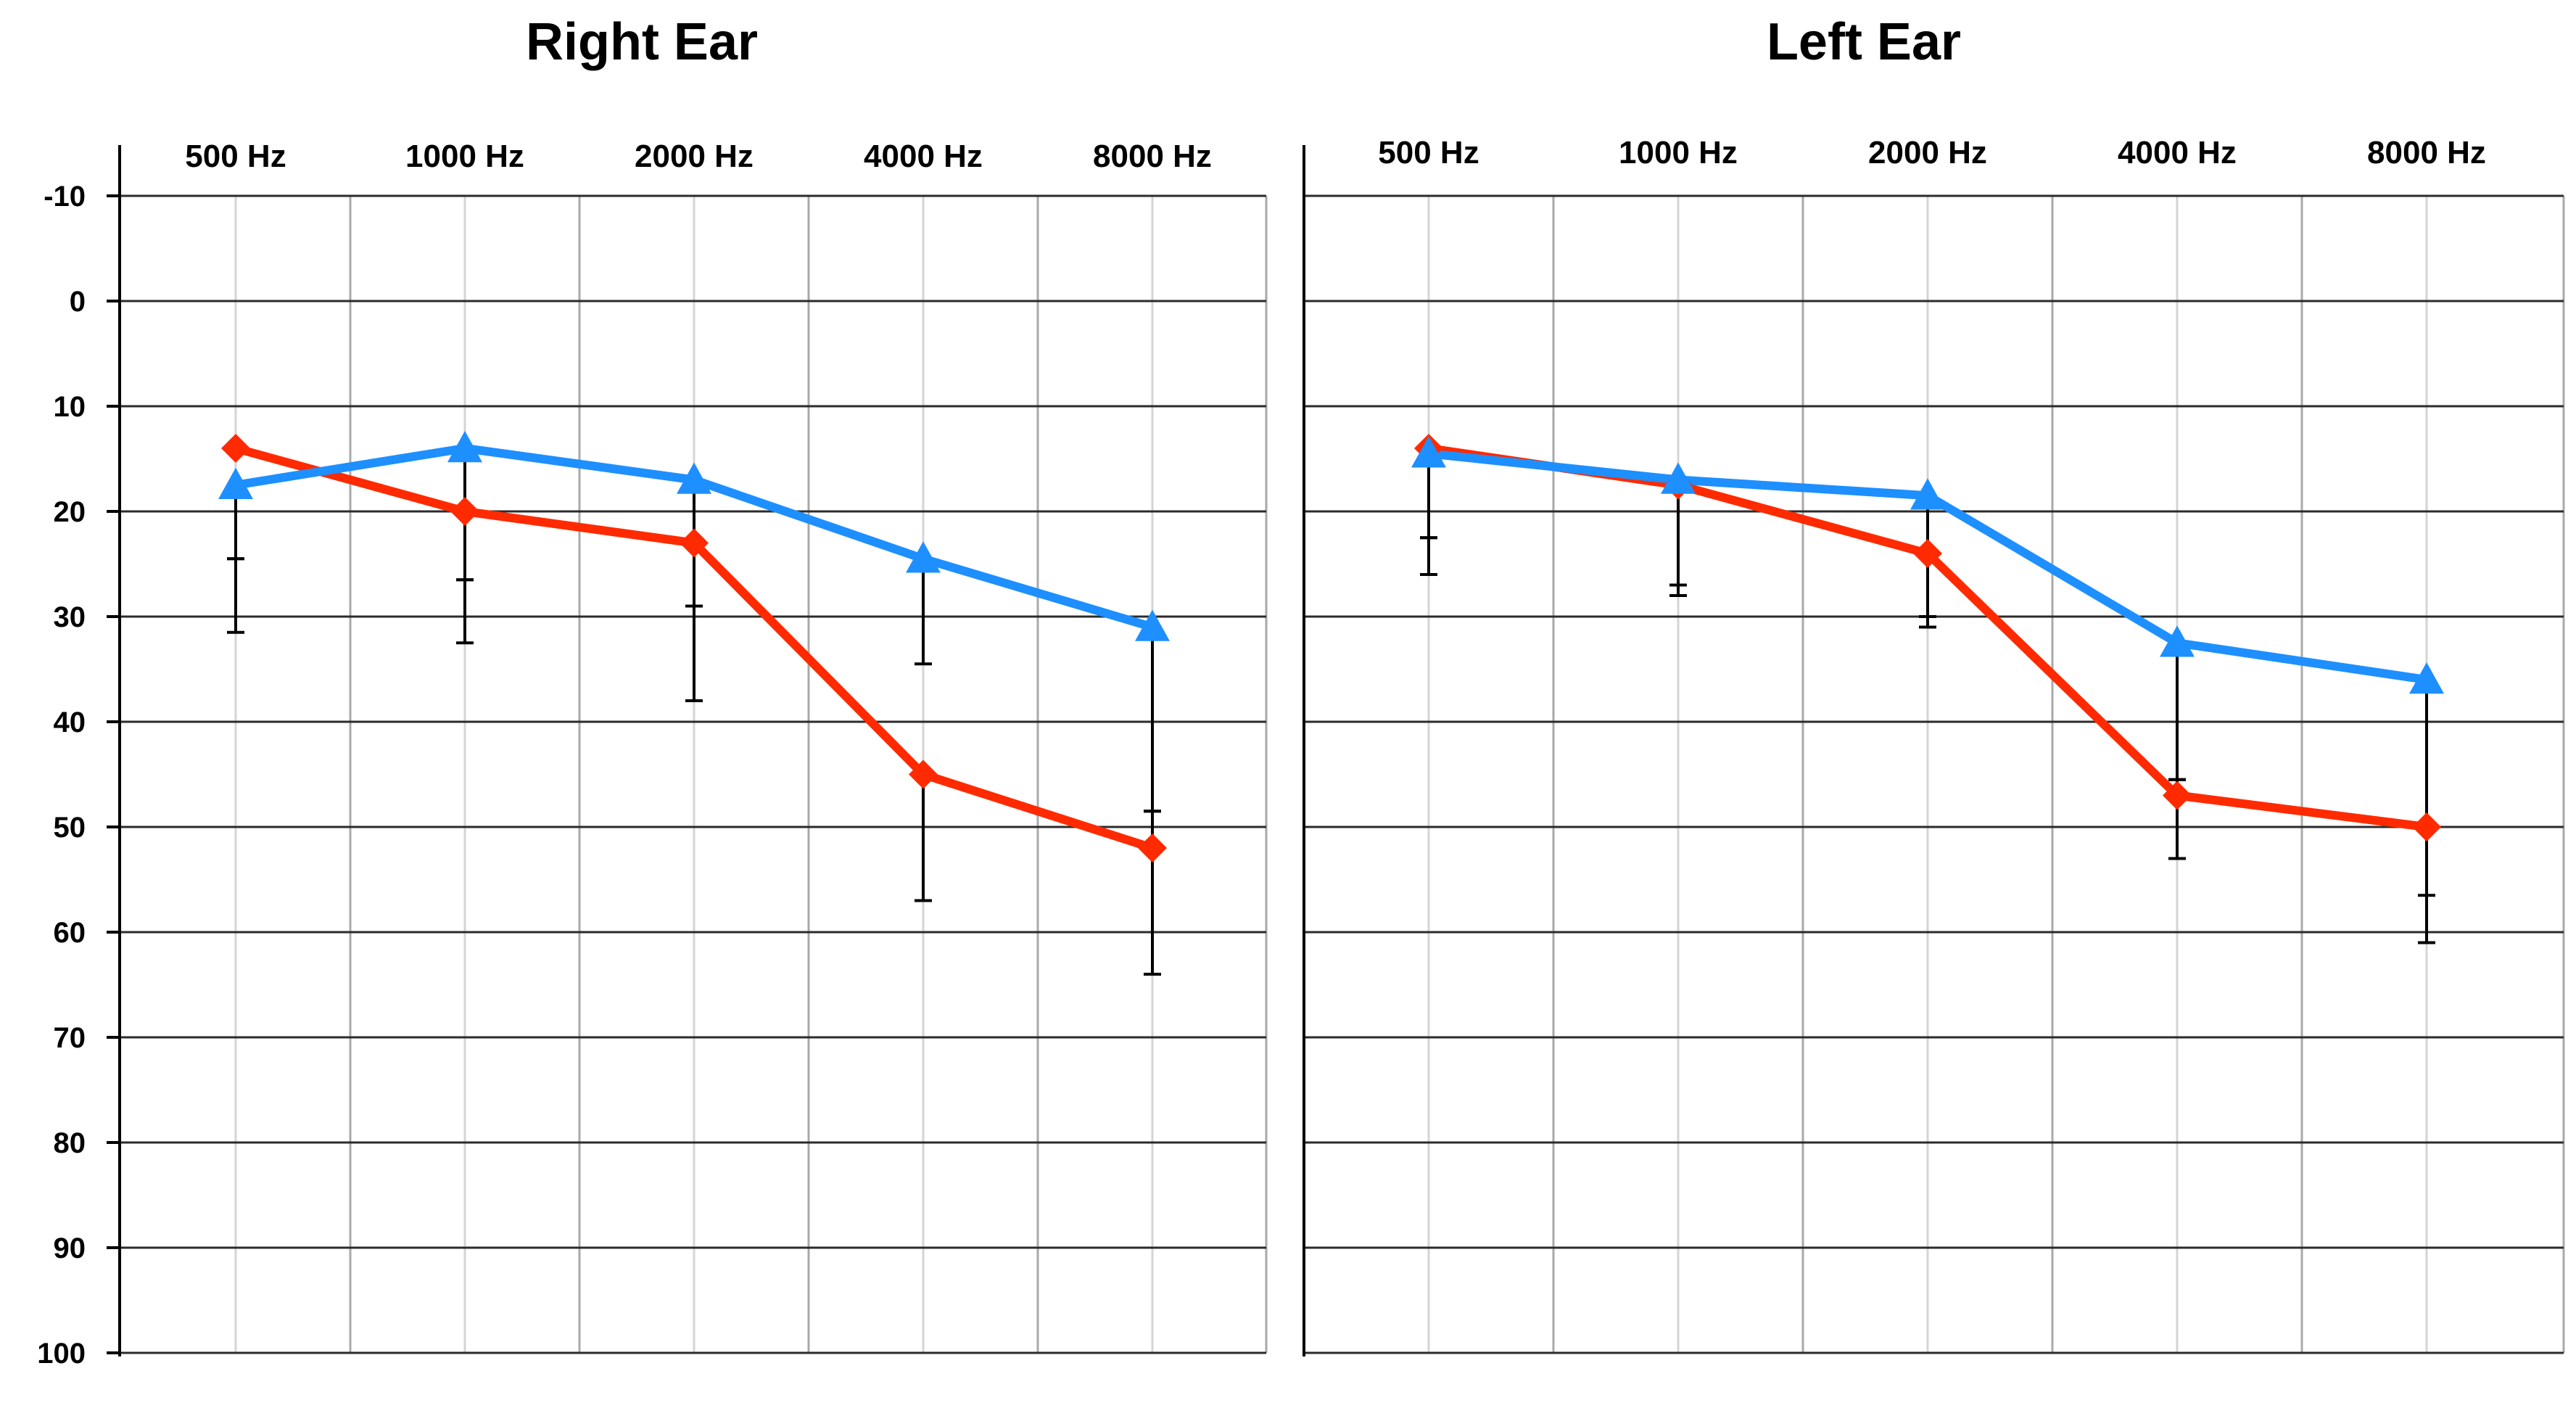 This screenshot has height=1408, width=2576. What do you see at coordinates (70, 1143) in the screenshot?
I see `y-tick-label: 80` at bounding box center [70, 1143].